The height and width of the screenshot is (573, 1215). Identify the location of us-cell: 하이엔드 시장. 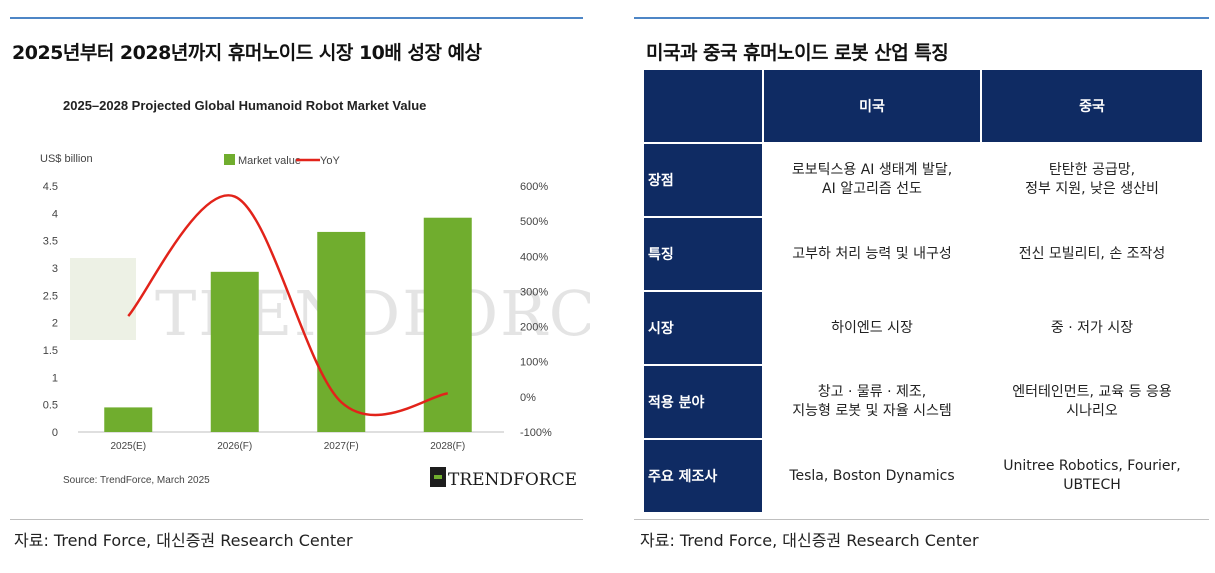
(872, 328).